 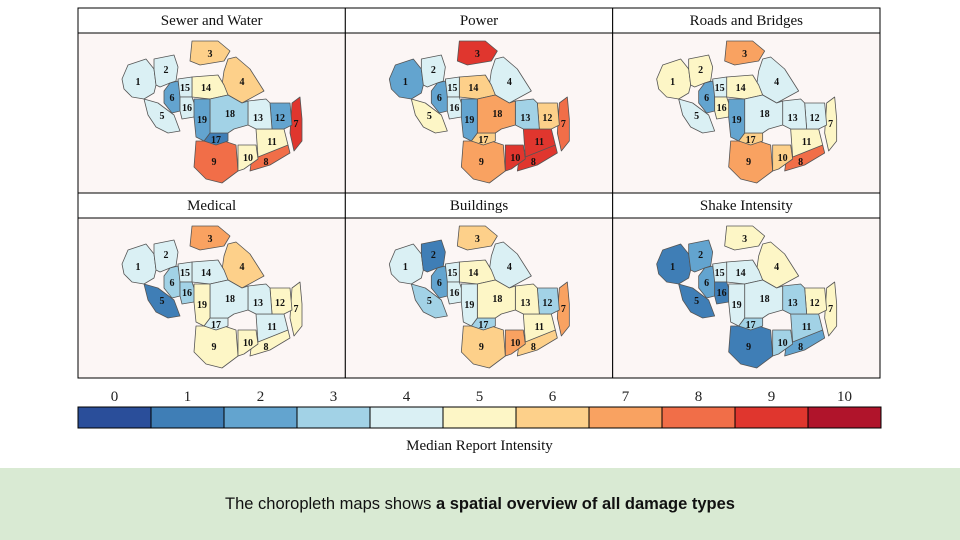 What do you see at coordinates (844, 397) in the screenshot?
I see `colorbar-tick-label: 10` at bounding box center [844, 397].